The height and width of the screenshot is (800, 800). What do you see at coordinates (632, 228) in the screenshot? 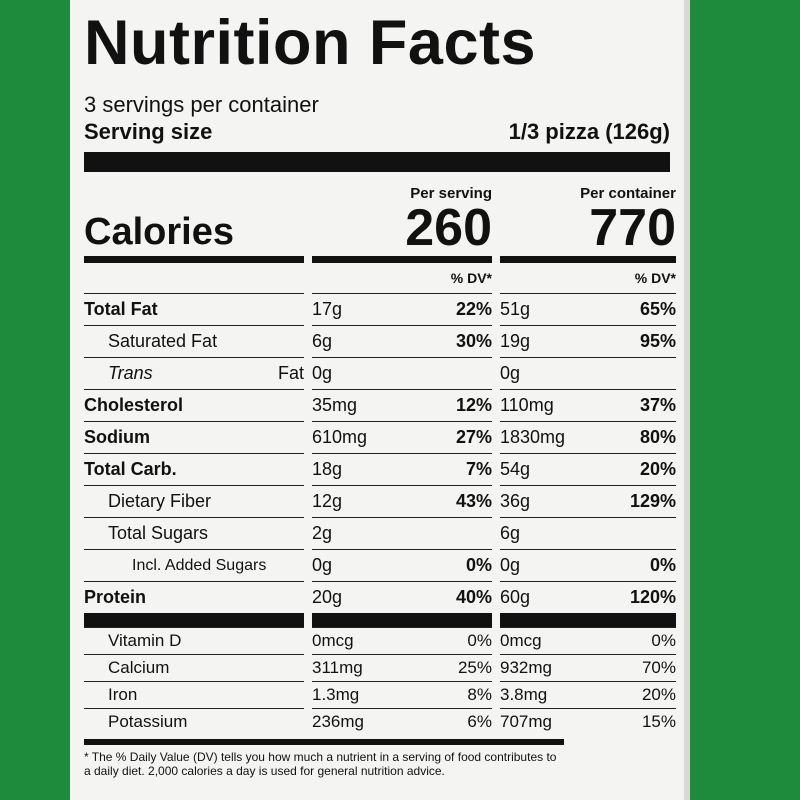
I see `per-container-calories: 770` at bounding box center [632, 228].